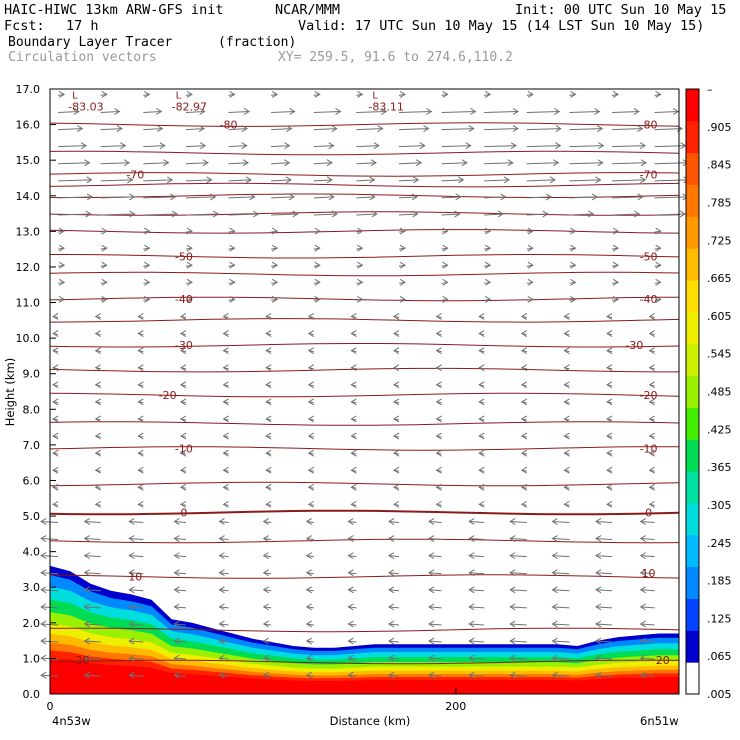  What do you see at coordinates (32, 516) in the screenshot?
I see `y-tick-label: 5.0` at bounding box center [32, 516].